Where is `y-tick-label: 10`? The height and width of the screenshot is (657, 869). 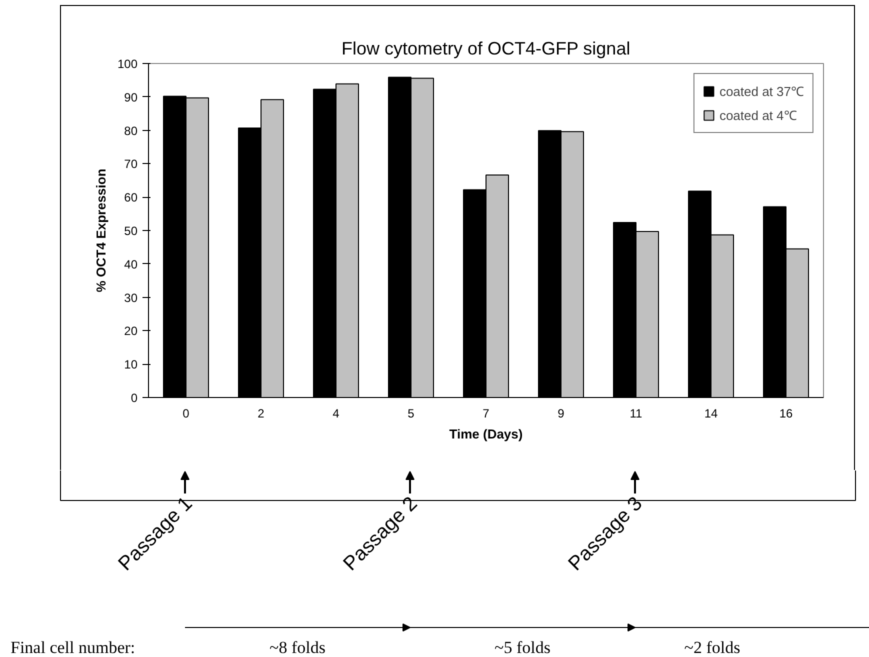
y-tick-label: 10 is located at coordinates (131, 365).